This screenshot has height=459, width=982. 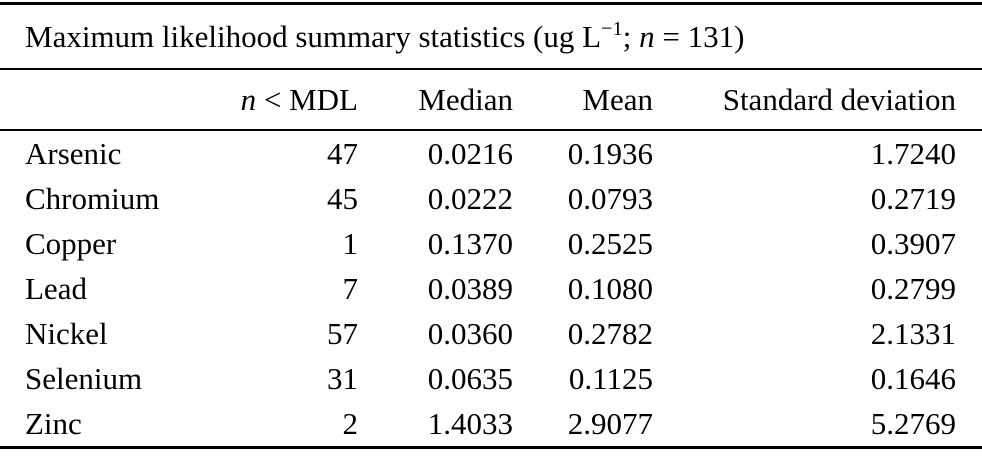 I want to click on cell-n-mdl: 45, so click(x=342, y=198).